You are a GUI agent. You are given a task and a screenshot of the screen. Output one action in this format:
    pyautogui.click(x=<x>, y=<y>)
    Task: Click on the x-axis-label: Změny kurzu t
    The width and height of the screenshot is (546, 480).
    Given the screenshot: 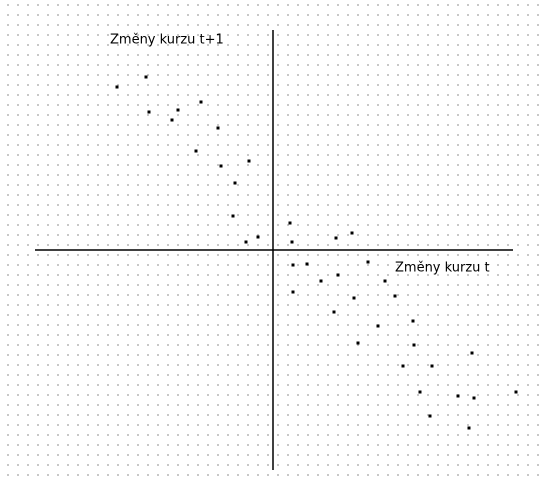 What is the action you would take?
    pyautogui.click(x=442, y=268)
    